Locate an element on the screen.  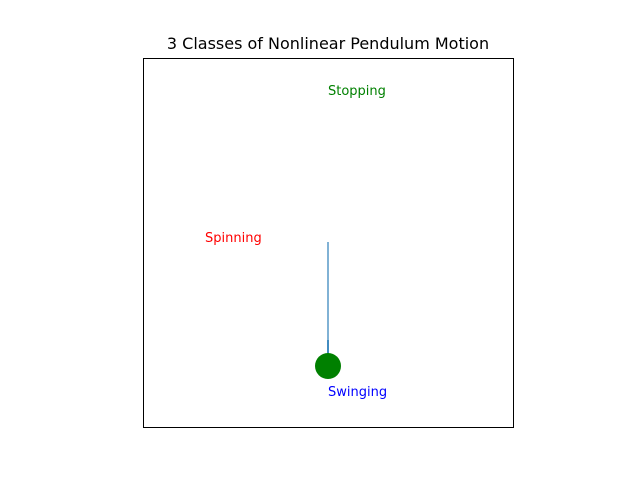
spinning-label: Spinning is located at coordinates (233, 238).